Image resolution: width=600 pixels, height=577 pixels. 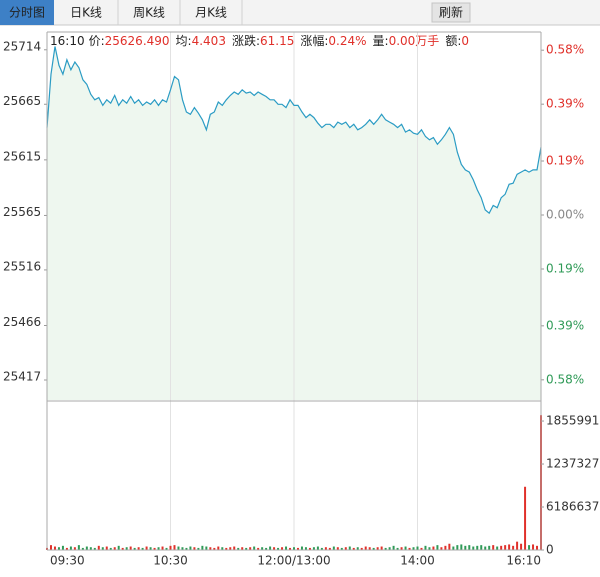 What do you see at coordinates (314, 40) in the screenshot?
I see `info-label: 涨幅:` at bounding box center [314, 40].